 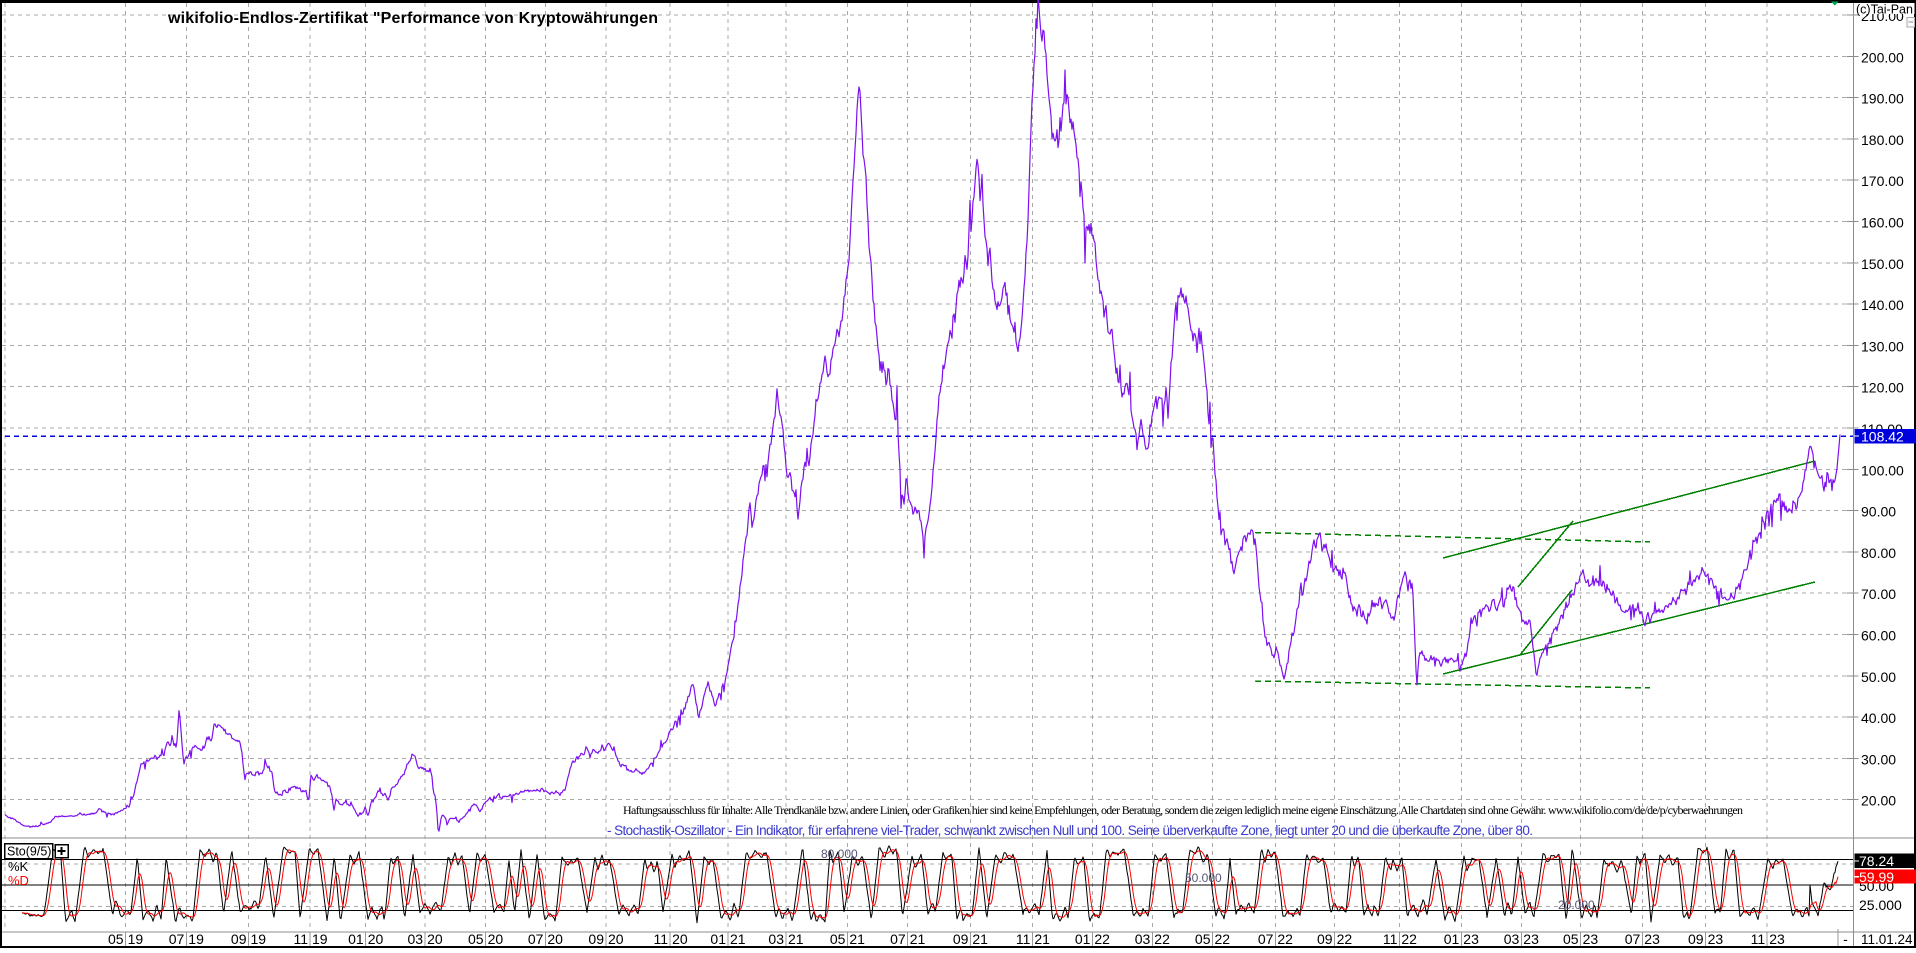 I want to click on svg-text: %D, so click(x=18, y=880).